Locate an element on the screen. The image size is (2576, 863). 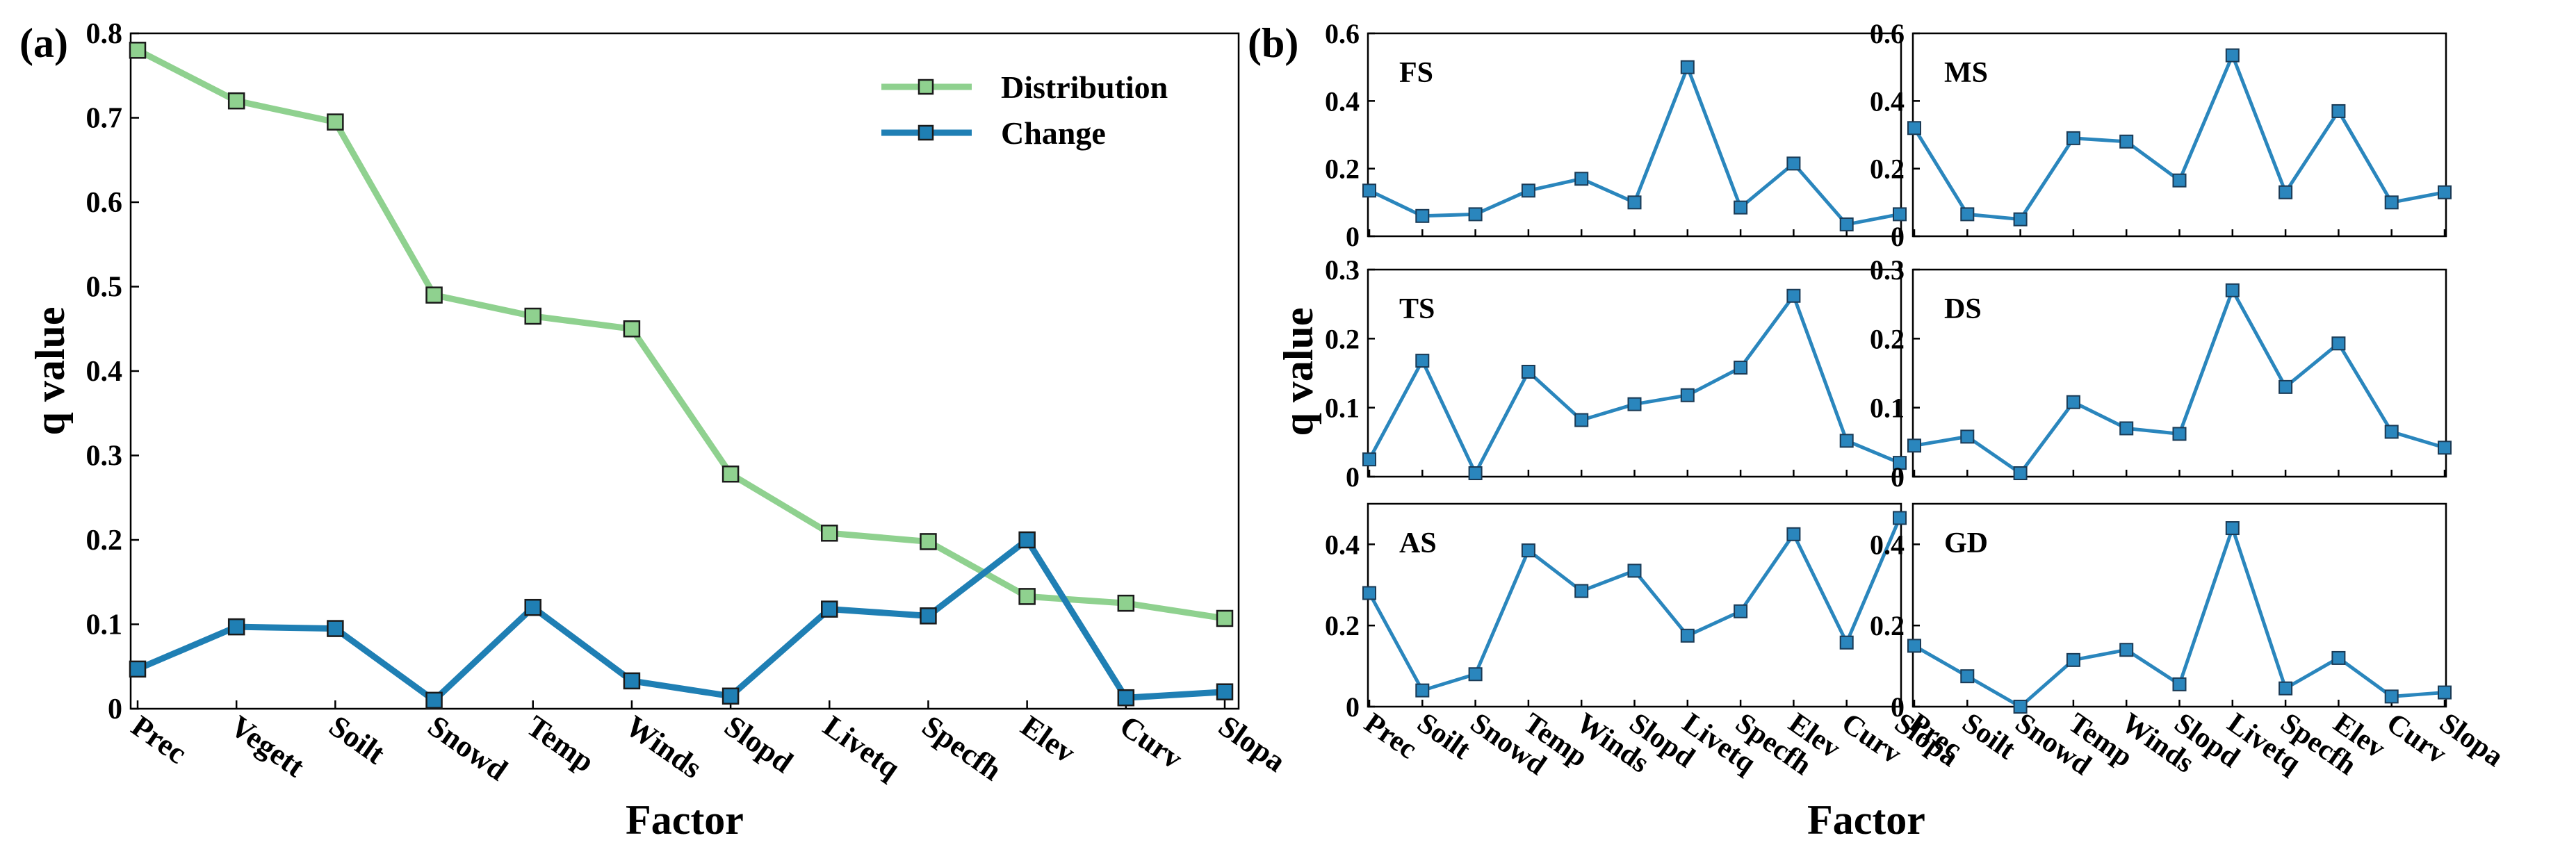
subplot-label: DS is located at coordinates (1963, 309).